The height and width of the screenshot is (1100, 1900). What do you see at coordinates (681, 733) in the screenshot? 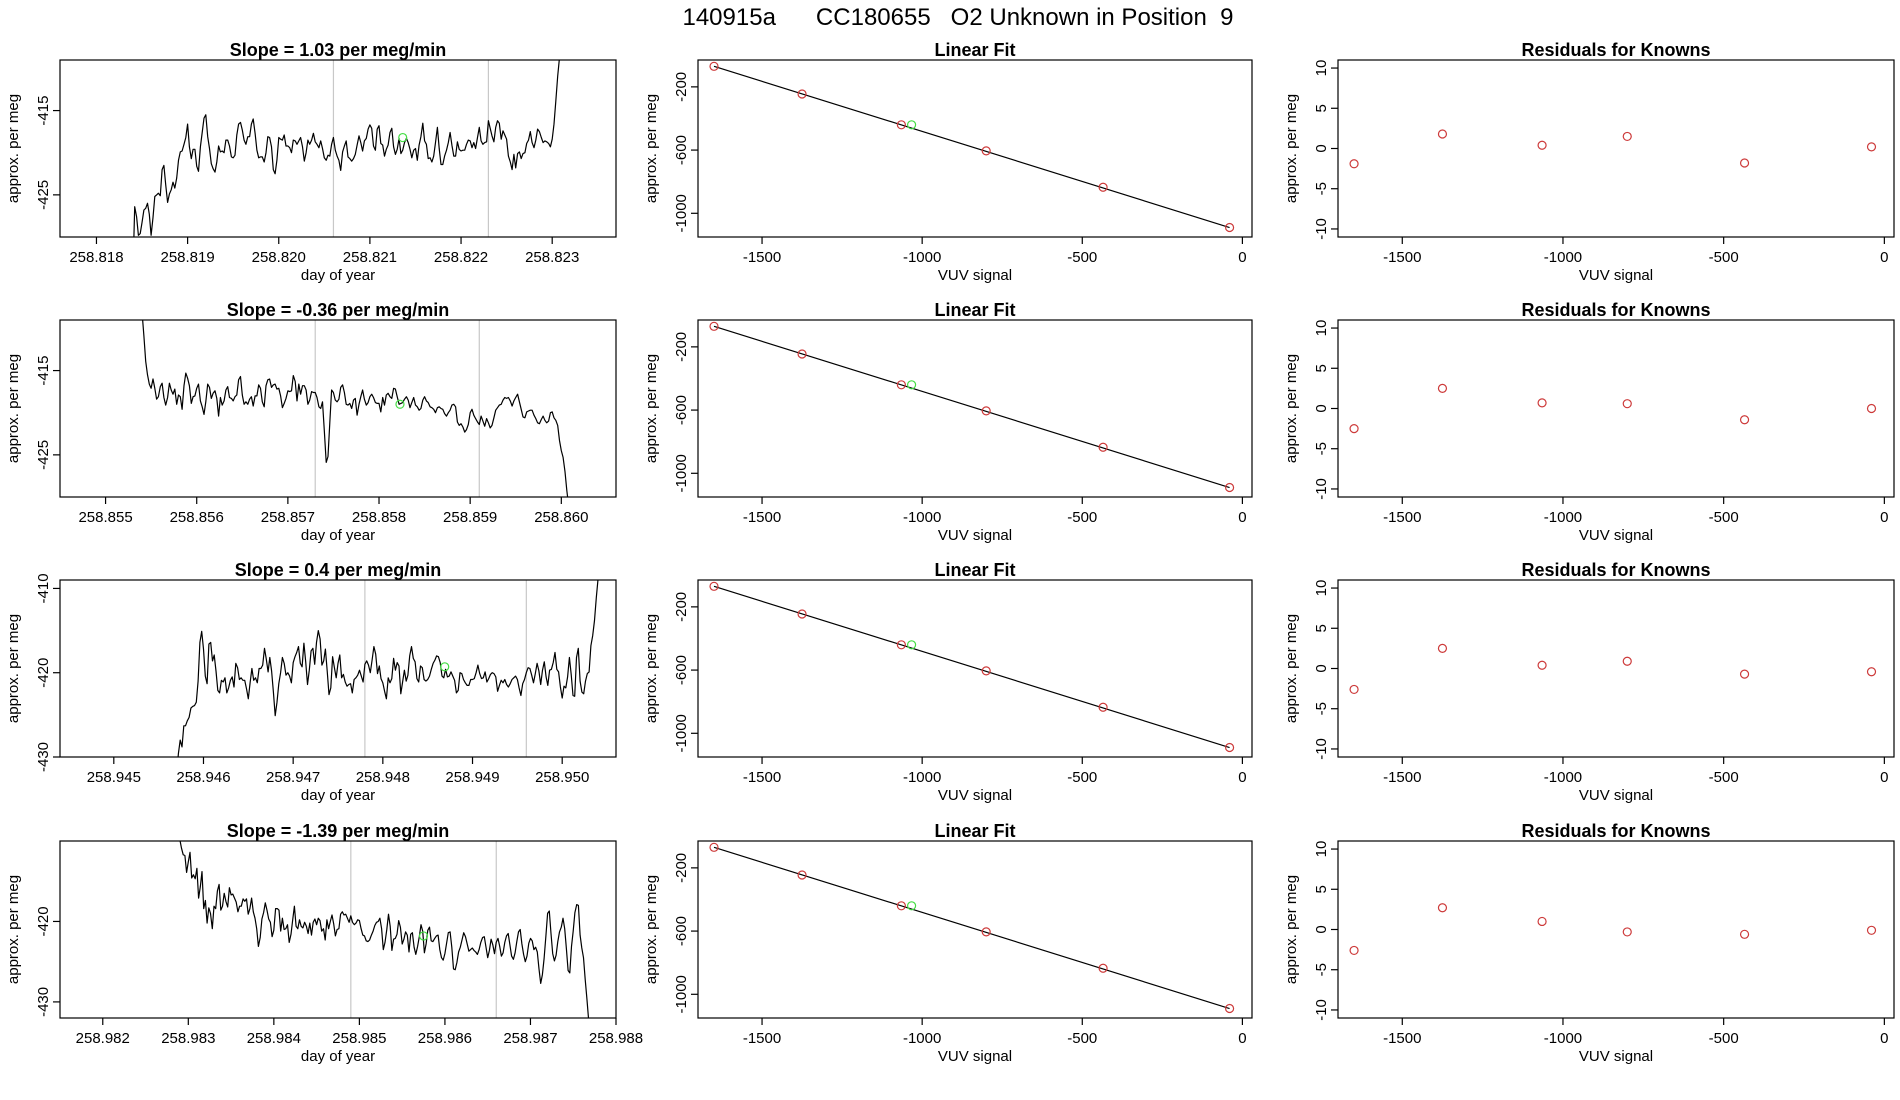
I see `y-tick-label: -1000` at bounding box center [681, 733].